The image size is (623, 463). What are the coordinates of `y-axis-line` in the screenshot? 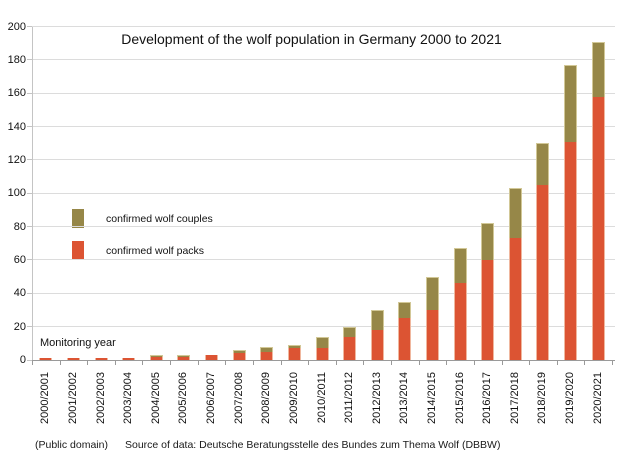 It's located at (32, 193).